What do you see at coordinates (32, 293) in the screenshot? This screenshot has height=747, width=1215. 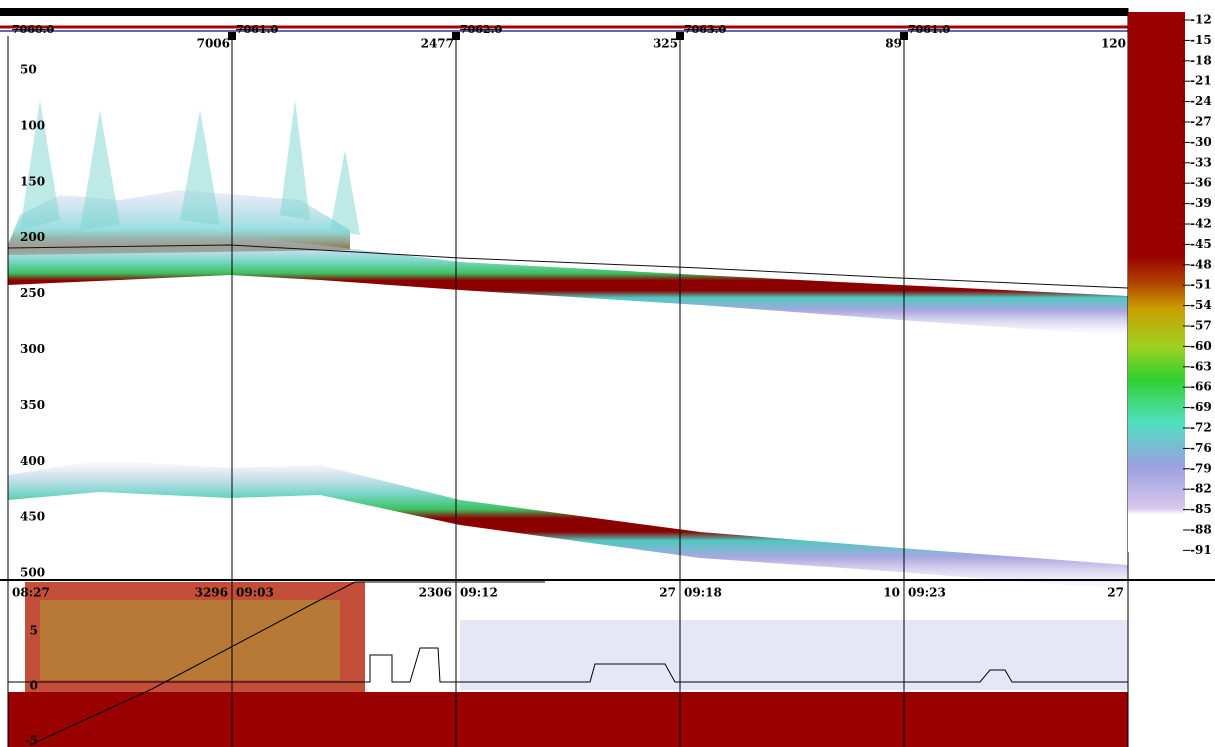 I see `depth-tick-label: 250` at bounding box center [32, 293].